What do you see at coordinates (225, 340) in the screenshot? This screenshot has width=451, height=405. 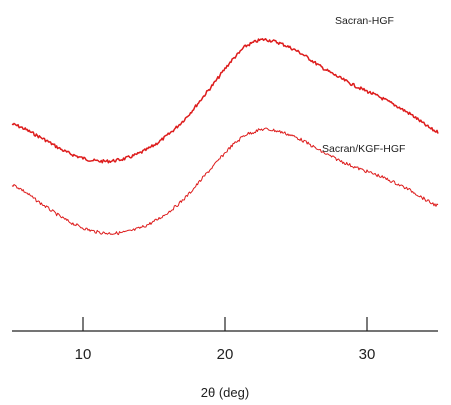 I see `x-axis-ticks: 10 20 30` at bounding box center [225, 340].